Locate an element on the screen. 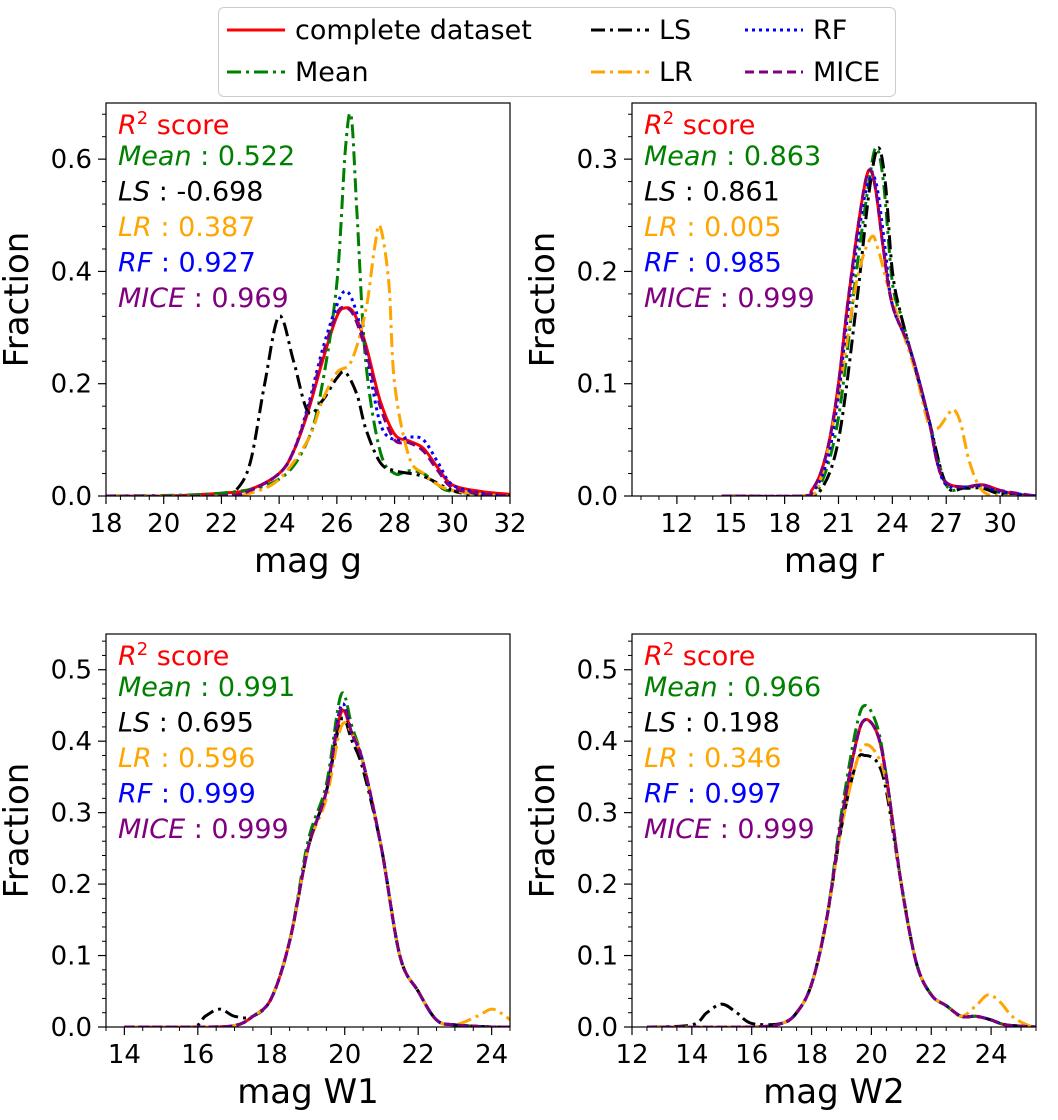 This screenshot has height=1120, width=1058. legend-line-lr is located at coordinates (620, 72).